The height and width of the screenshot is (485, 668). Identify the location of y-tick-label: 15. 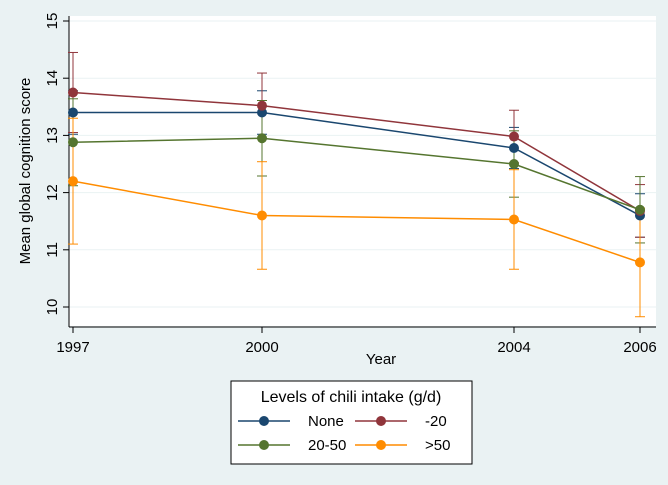
(52, 21).